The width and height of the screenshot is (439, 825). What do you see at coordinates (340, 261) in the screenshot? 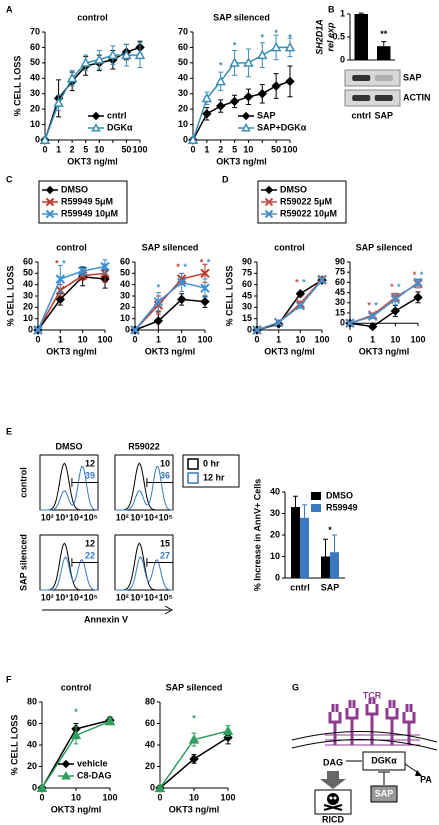
I see `y-tick-label: 90` at bounding box center [340, 261].